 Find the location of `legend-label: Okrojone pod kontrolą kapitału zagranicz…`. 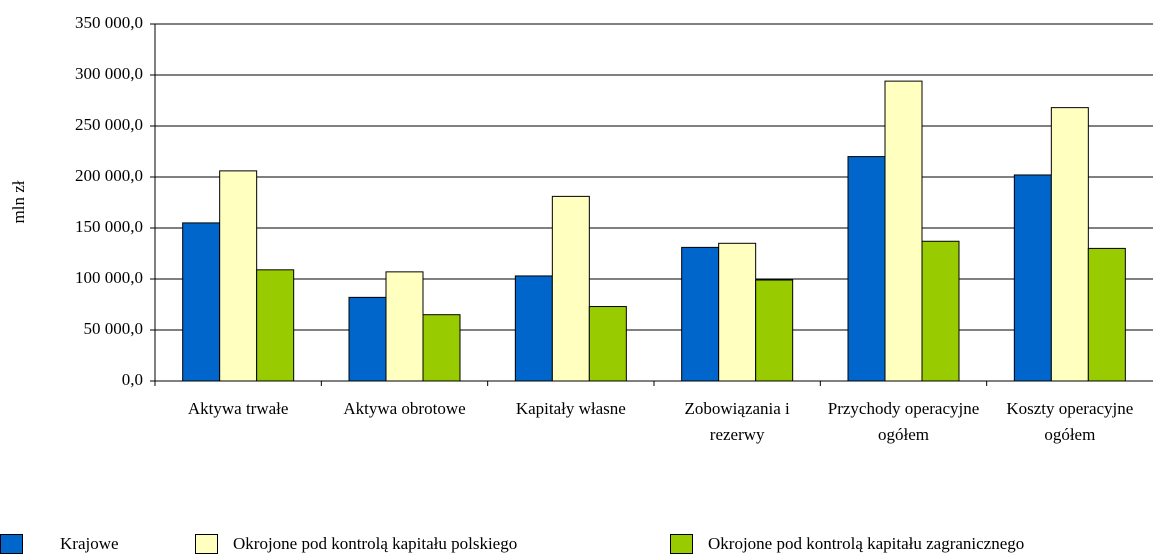

legend-label: Okrojone pod kontrolą kapitału zagranicz… is located at coordinates (866, 543).